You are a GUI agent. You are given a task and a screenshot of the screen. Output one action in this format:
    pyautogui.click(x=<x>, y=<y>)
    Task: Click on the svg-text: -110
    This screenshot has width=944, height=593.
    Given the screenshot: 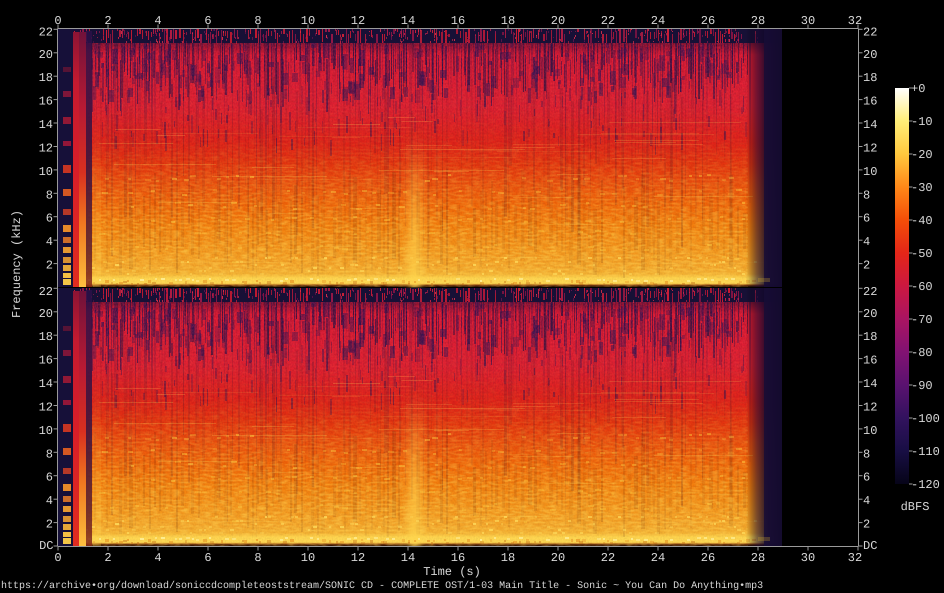 What is the action you would take?
    pyautogui.click(x=925, y=452)
    